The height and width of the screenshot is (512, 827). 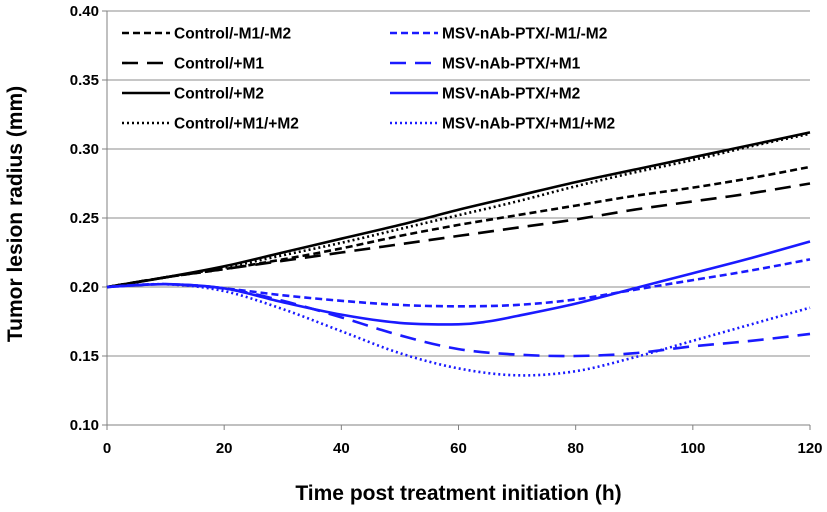 What do you see at coordinates (84, 149) in the screenshot?
I see `y-tick-label: 0.30` at bounding box center [84, 149].